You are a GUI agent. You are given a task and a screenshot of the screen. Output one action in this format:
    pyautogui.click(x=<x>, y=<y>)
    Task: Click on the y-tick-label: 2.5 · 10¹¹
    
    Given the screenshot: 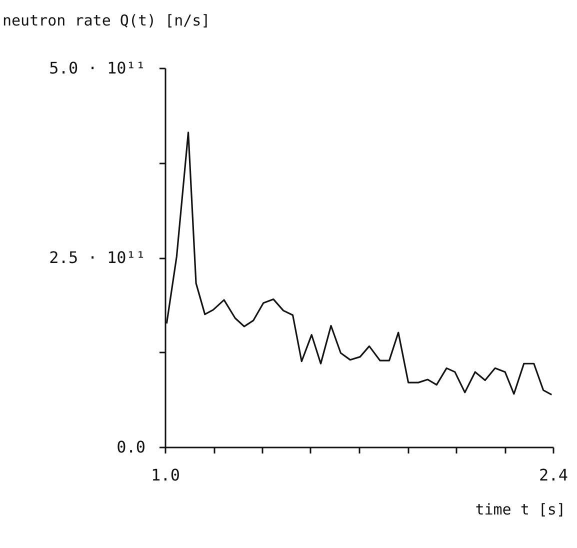 What is the action you would take?
    pyautogui.click(x=97, y=257)
    